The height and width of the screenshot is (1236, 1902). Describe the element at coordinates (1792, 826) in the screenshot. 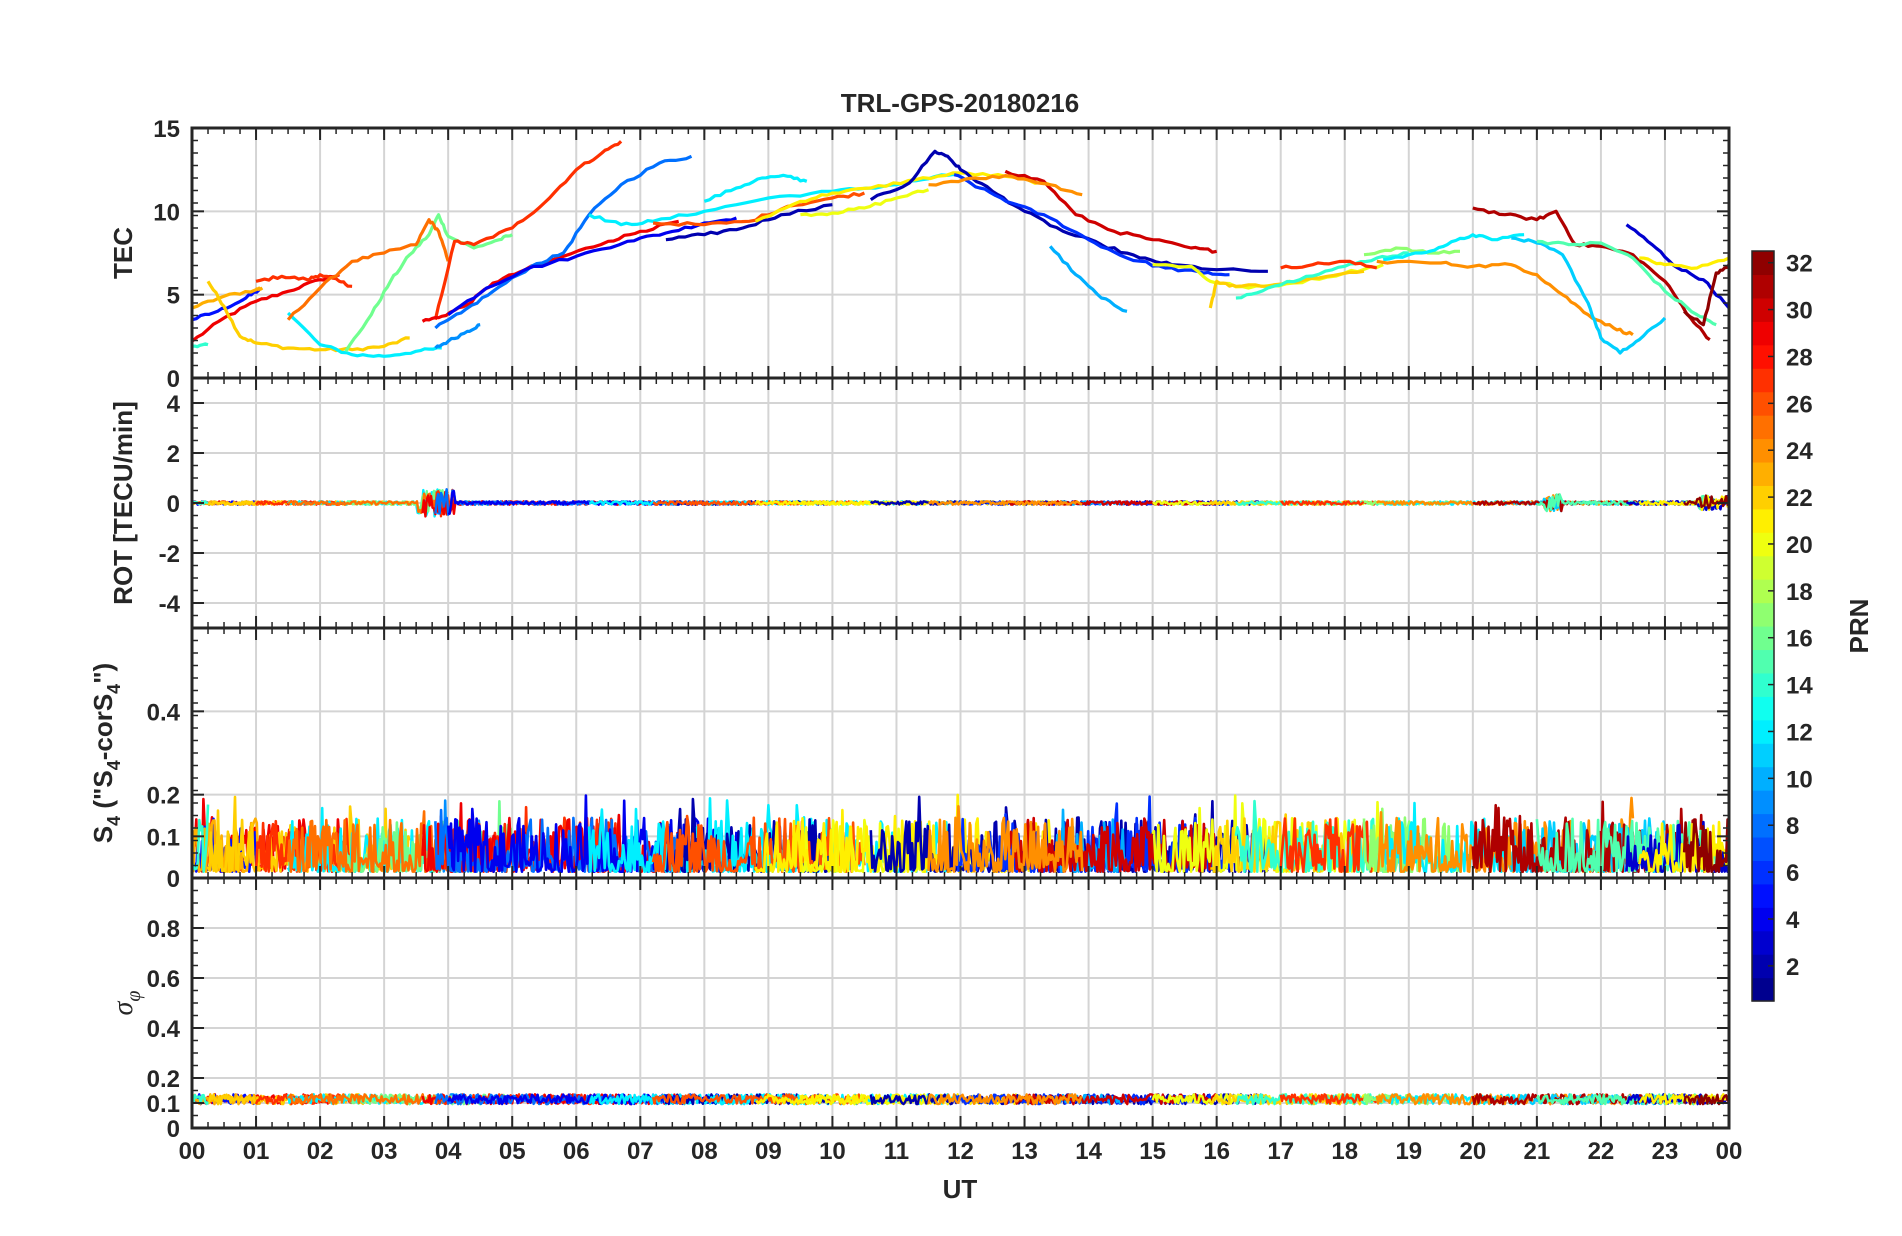

I see `colorbar-tick-label: 8` at that location.